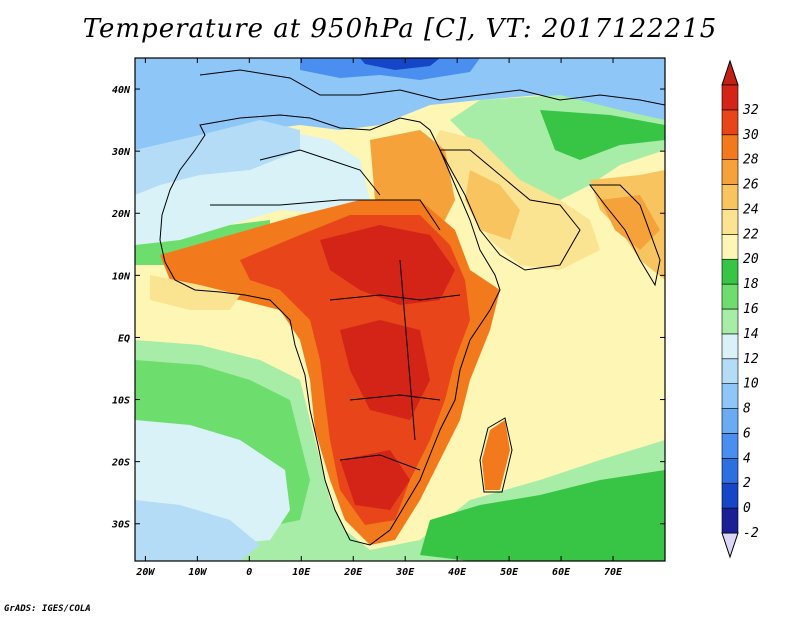 This screenshot has width=800, height=618. I want to click on field-africa-32-south, so click(375, 480).